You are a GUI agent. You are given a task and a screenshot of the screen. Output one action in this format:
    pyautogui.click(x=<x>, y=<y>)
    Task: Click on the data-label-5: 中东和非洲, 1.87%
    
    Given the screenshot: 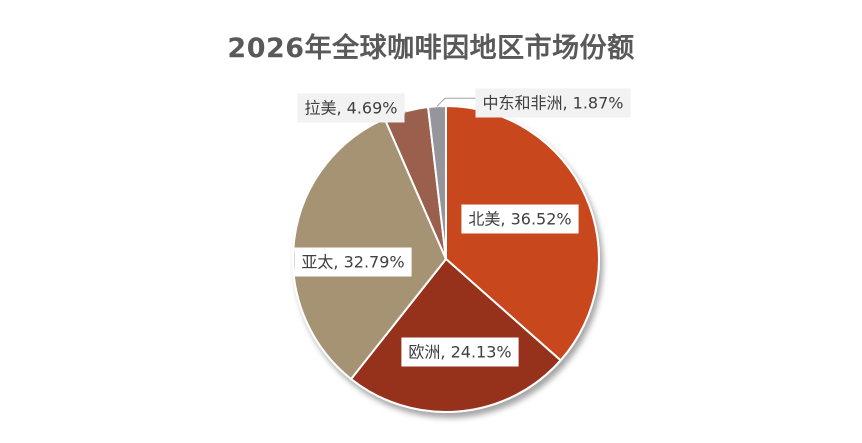 What is the action you would take?
    pyautogui.click(x=553, y=103)
    